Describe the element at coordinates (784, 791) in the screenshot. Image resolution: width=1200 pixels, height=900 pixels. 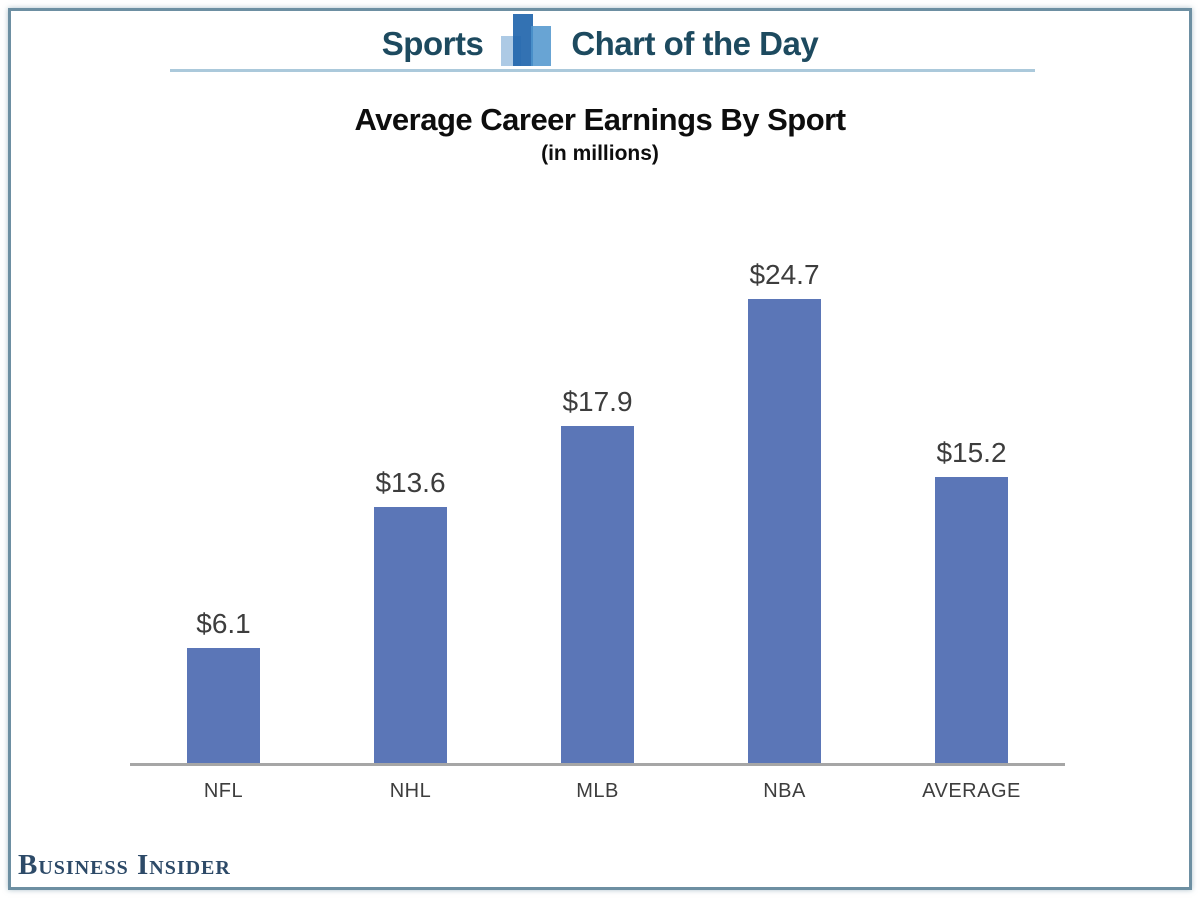
I see `category-label: NBA` at that location.